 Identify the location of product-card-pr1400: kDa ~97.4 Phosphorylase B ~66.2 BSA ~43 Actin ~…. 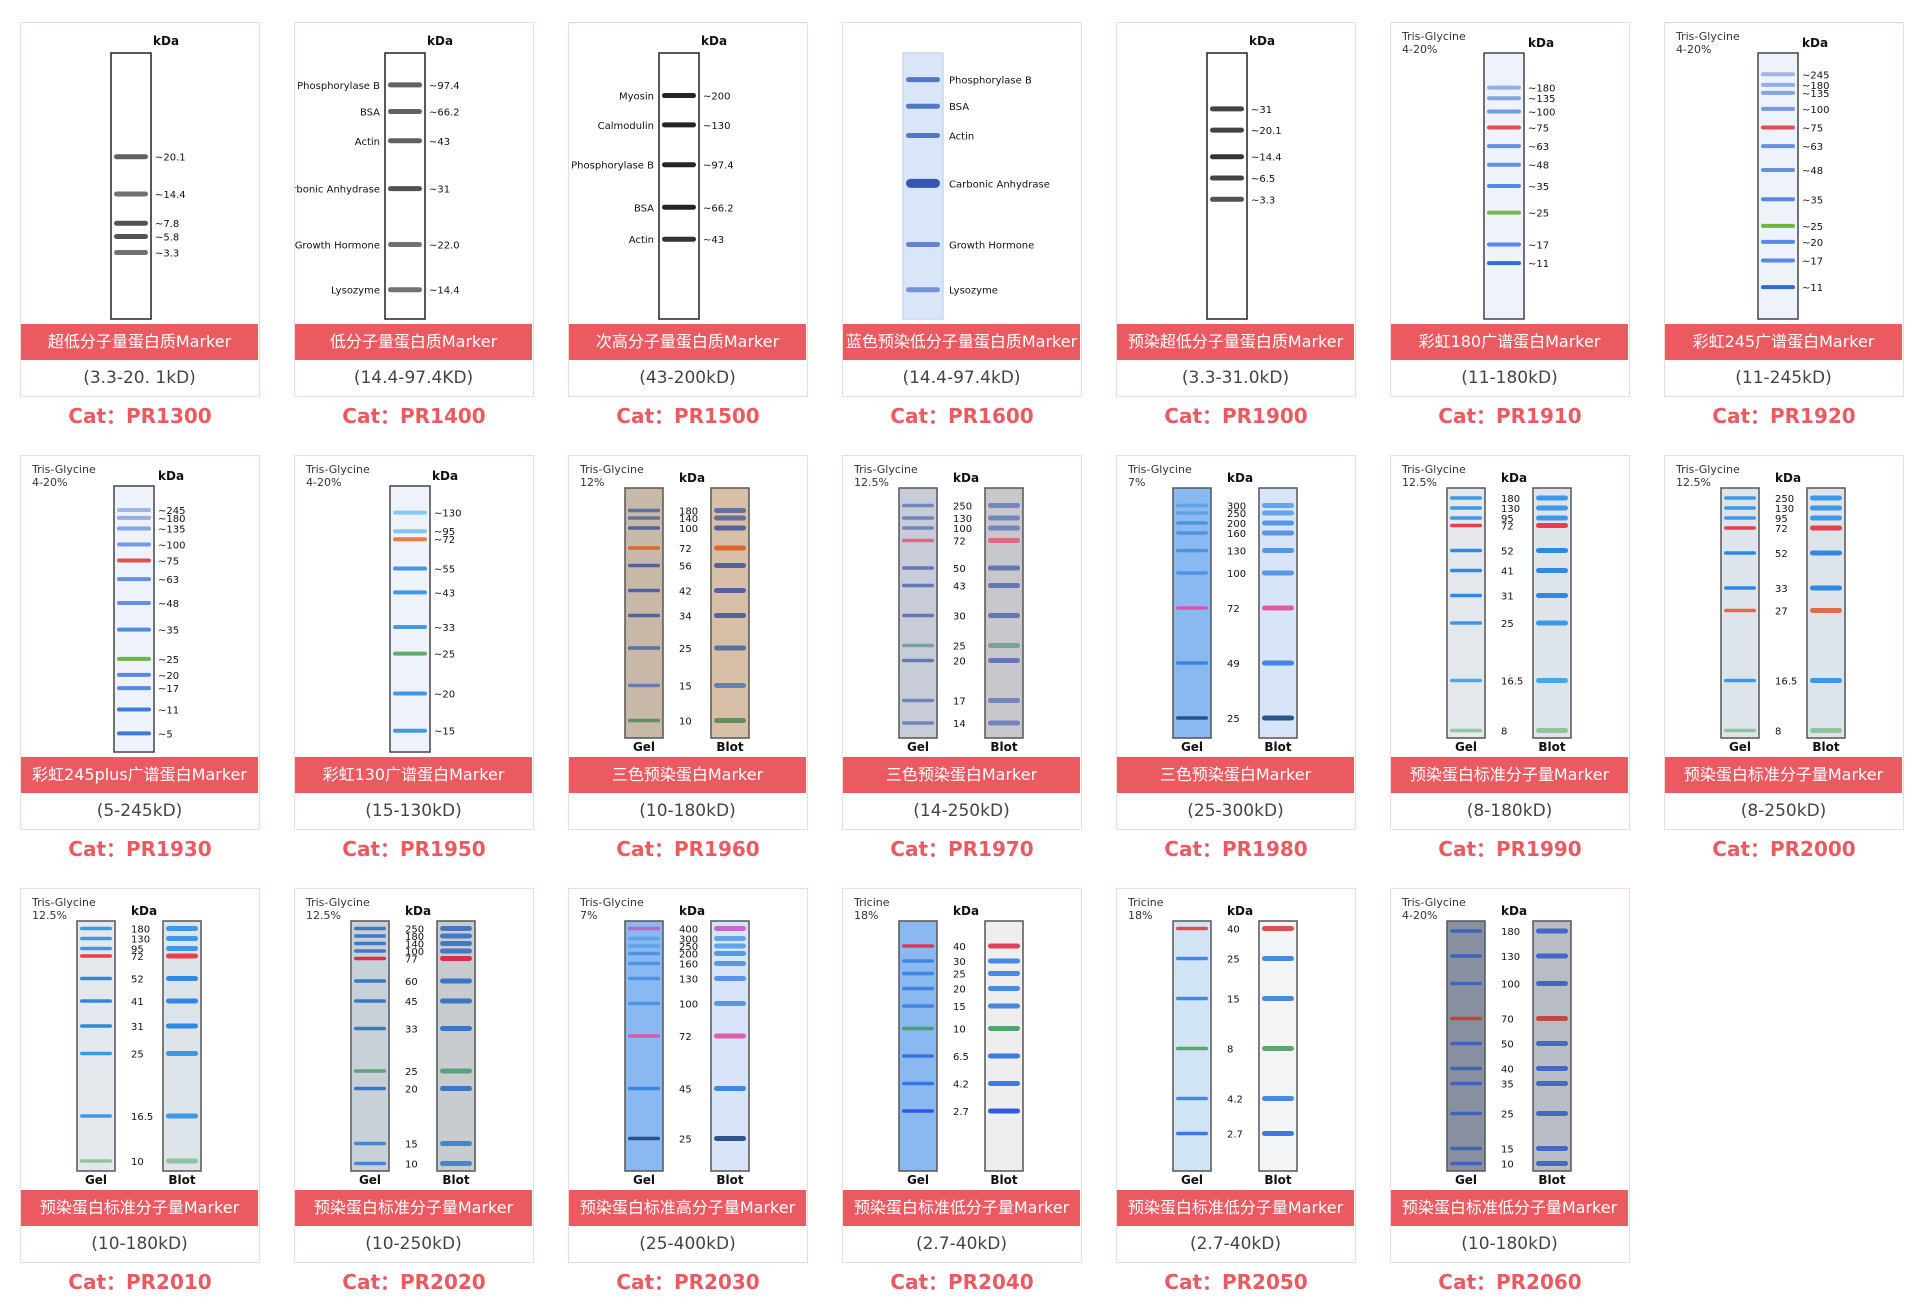
(414, 209).